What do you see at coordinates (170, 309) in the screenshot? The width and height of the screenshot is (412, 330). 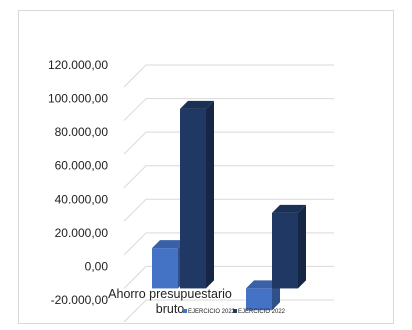 I see `category-label-line: bruto` at bounding box center [170, 309].